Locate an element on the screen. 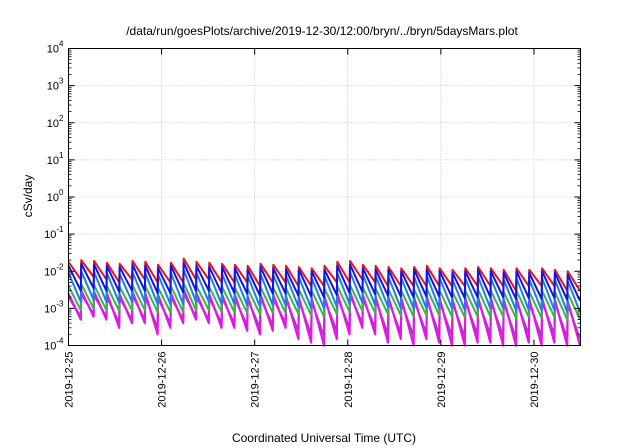  x-tick-label: 2019-12-28 is located at coordinates (349, 380).